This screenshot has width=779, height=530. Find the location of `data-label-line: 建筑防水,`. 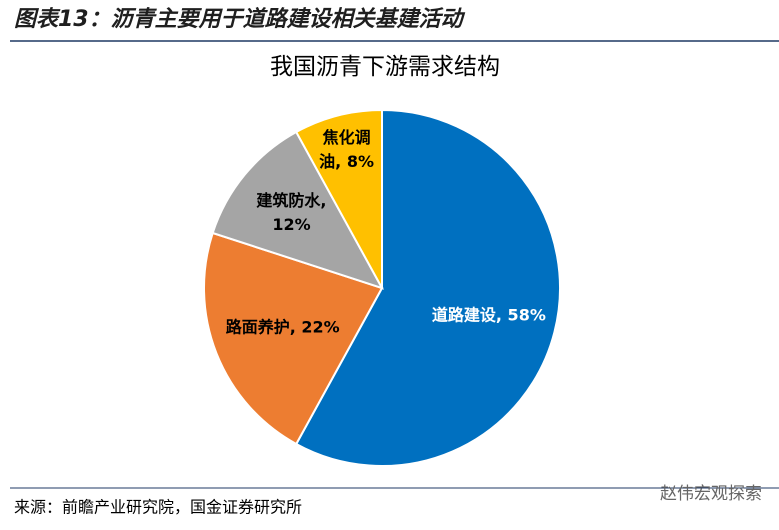

data-label-line: 建筑防水, is located at coordinates (291, 200).